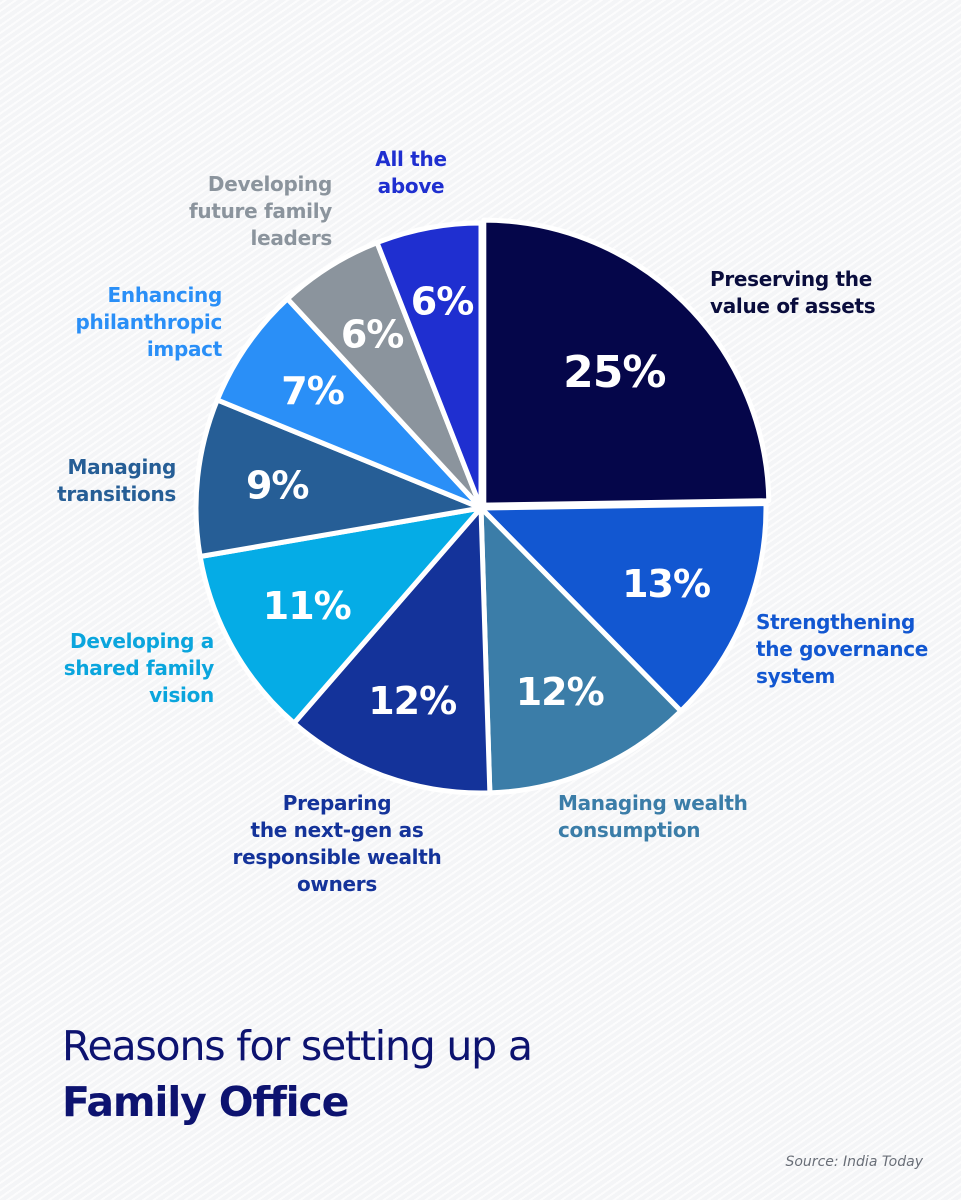  Describe the element at coordinates (614, 372) in the screenshot. I see `slice-value-label: 25%` at that location.